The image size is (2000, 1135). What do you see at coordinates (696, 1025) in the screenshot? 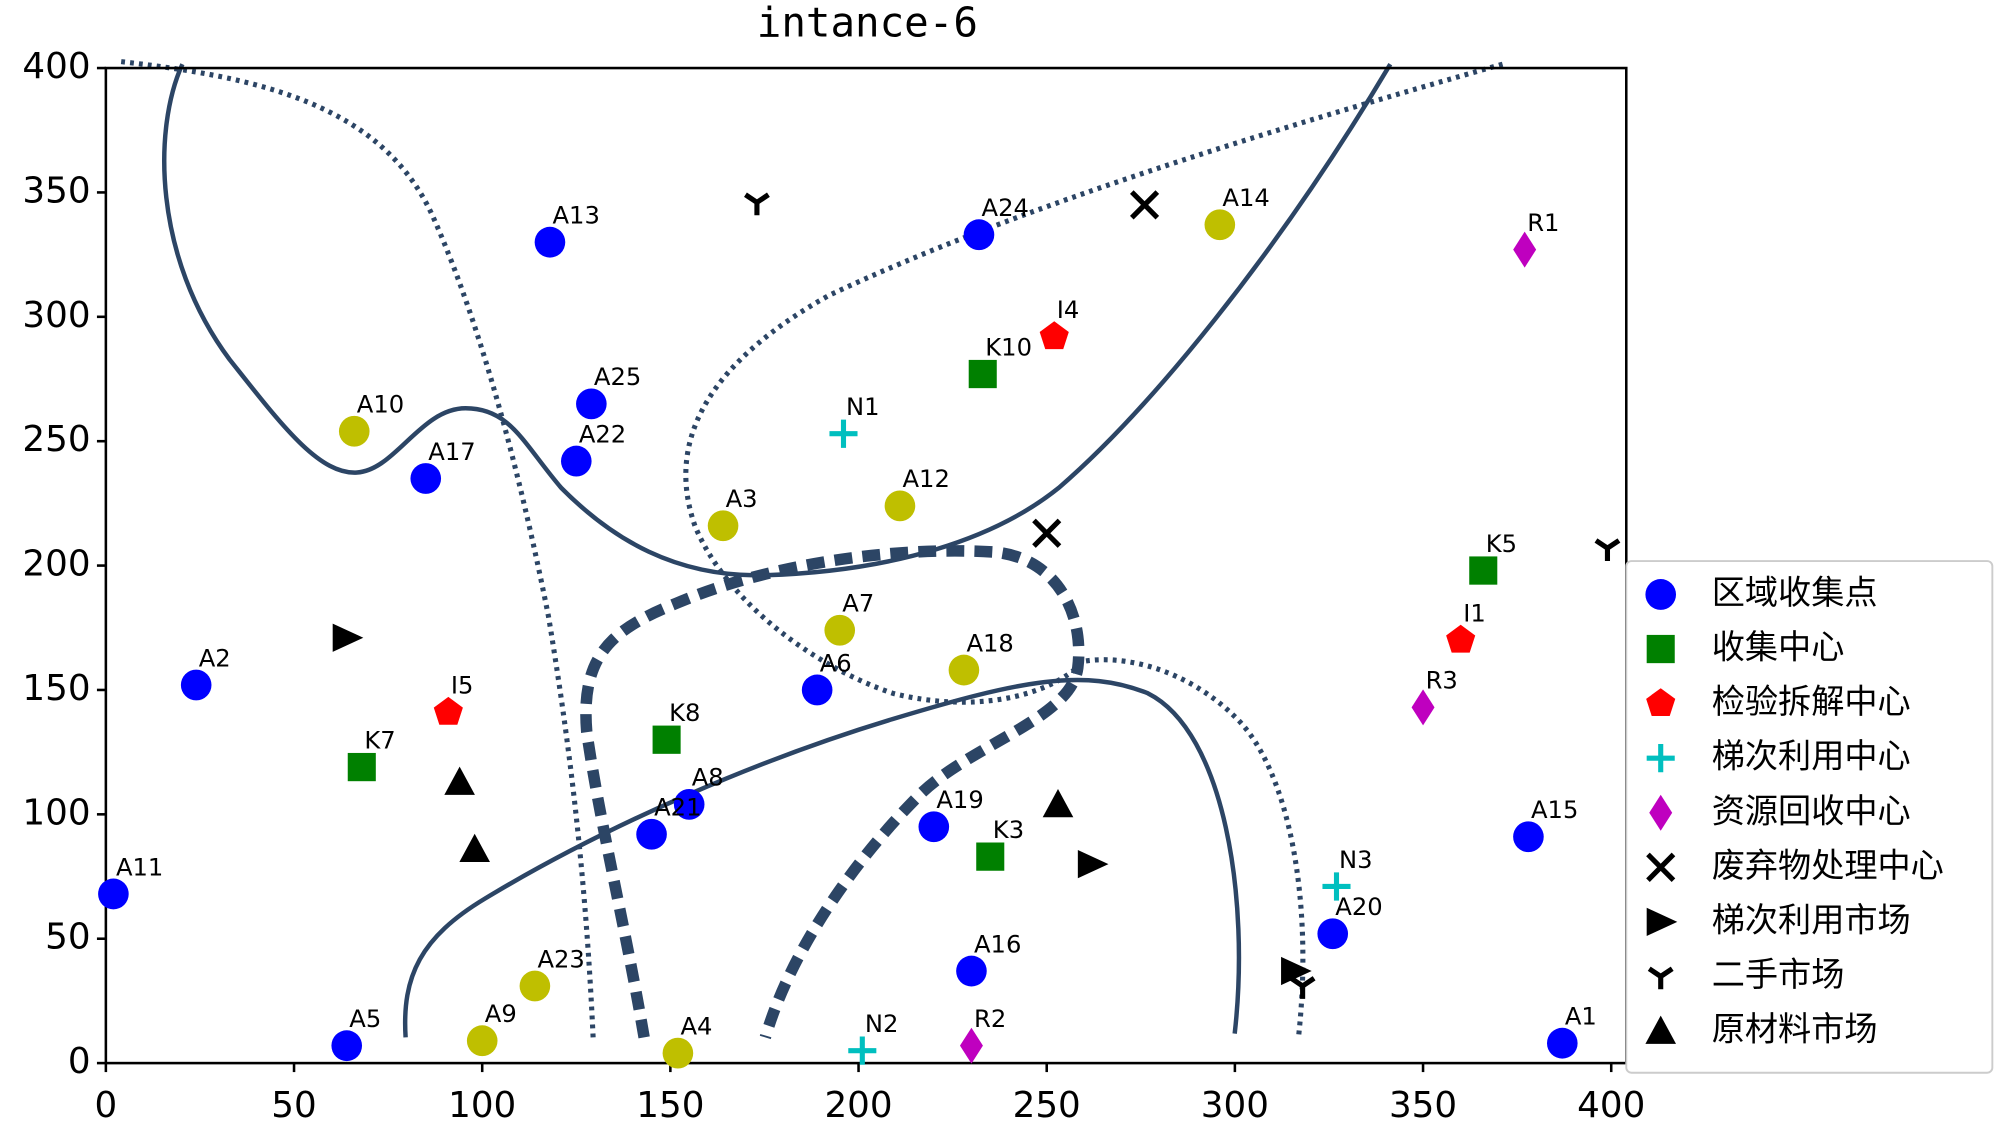
I see `point-label: A4` at bounding box center [696, 1025].